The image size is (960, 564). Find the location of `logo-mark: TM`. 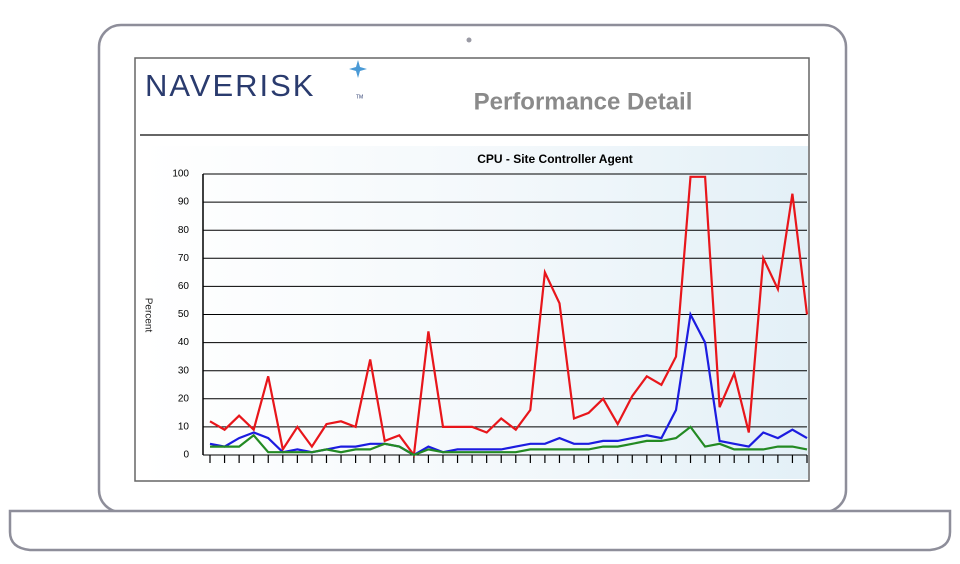

logo-mark: TM is located at coordinates (359, 97).